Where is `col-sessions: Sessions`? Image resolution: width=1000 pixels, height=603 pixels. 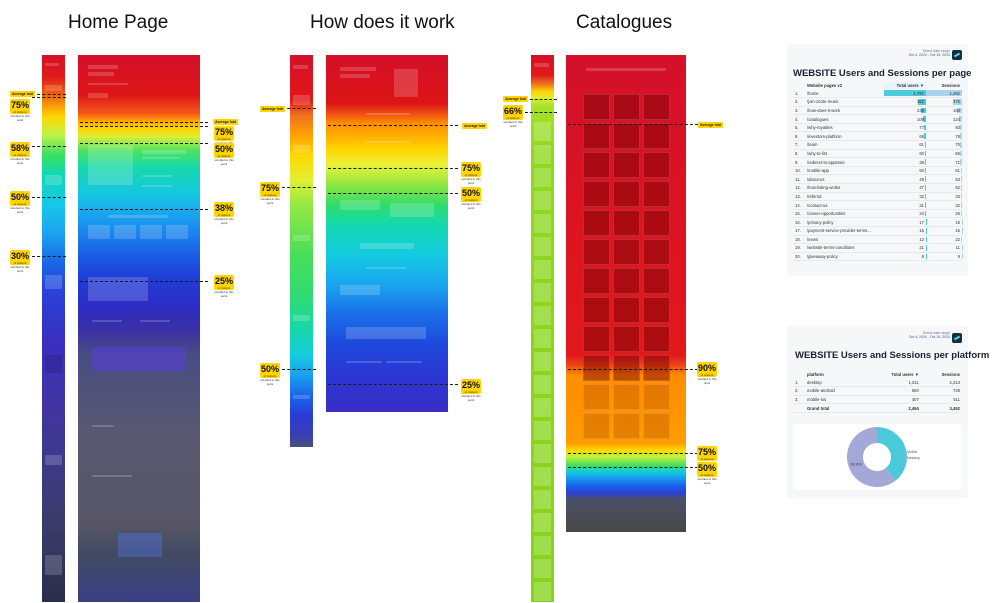
col-sessions: Sessions is located at coordinates (950, 85).